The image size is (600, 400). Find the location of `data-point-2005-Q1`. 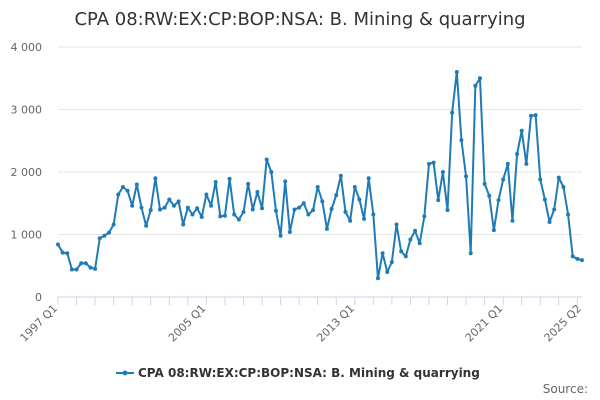

data-point-2005-Q1 is located at coordinates (206, 194).